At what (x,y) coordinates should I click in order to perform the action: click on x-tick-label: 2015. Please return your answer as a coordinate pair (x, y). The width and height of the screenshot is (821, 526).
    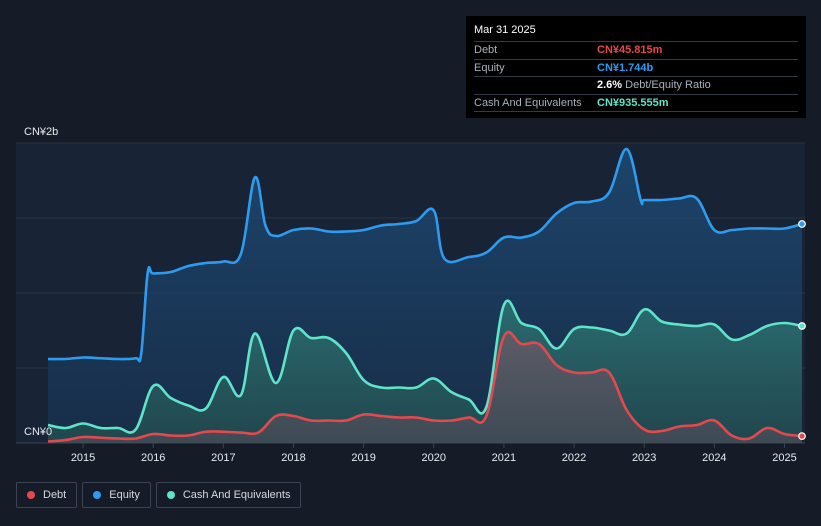
    Looking at the image, I should click on (83, 458).